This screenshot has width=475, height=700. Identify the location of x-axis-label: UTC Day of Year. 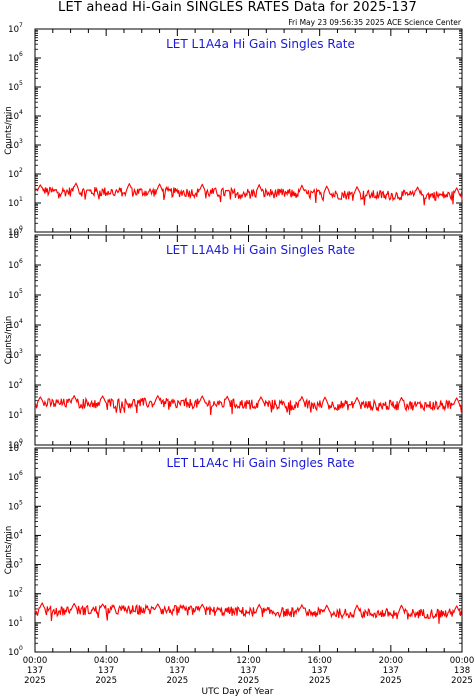
(237, 692).